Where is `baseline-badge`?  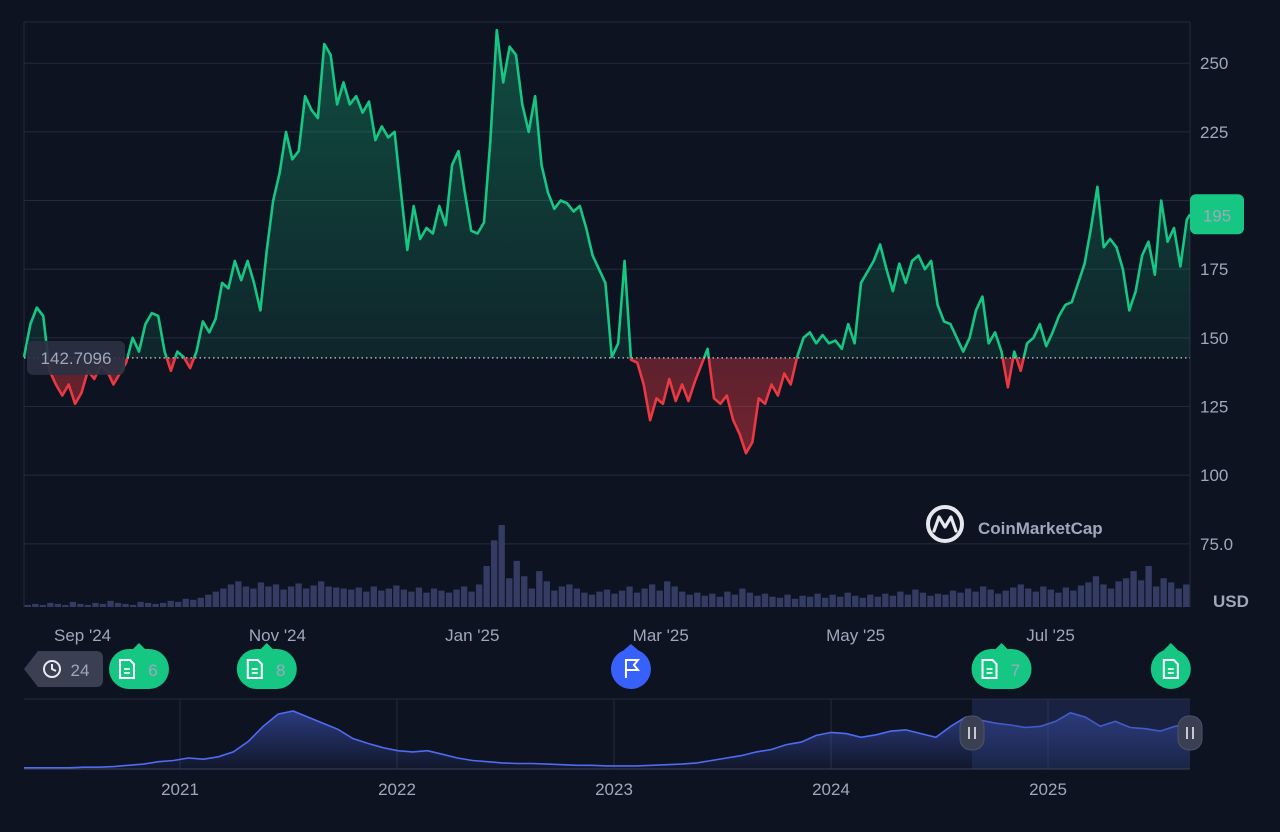
baseline-badge is located at coordinates (76, 357).